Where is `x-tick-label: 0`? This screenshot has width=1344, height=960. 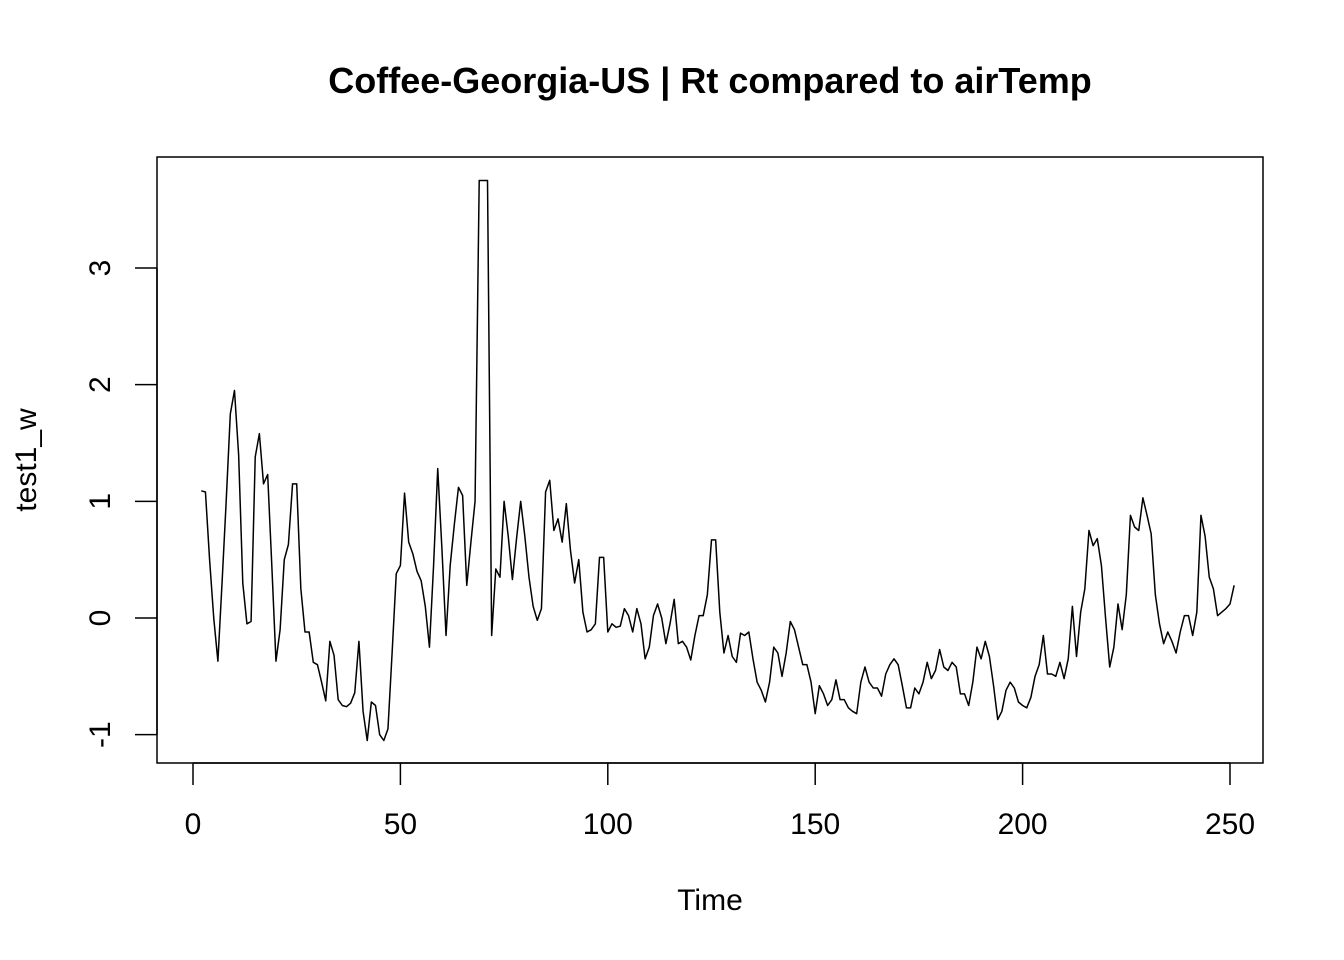
x-tick-label: 0 is located at coordinates (193, 824).